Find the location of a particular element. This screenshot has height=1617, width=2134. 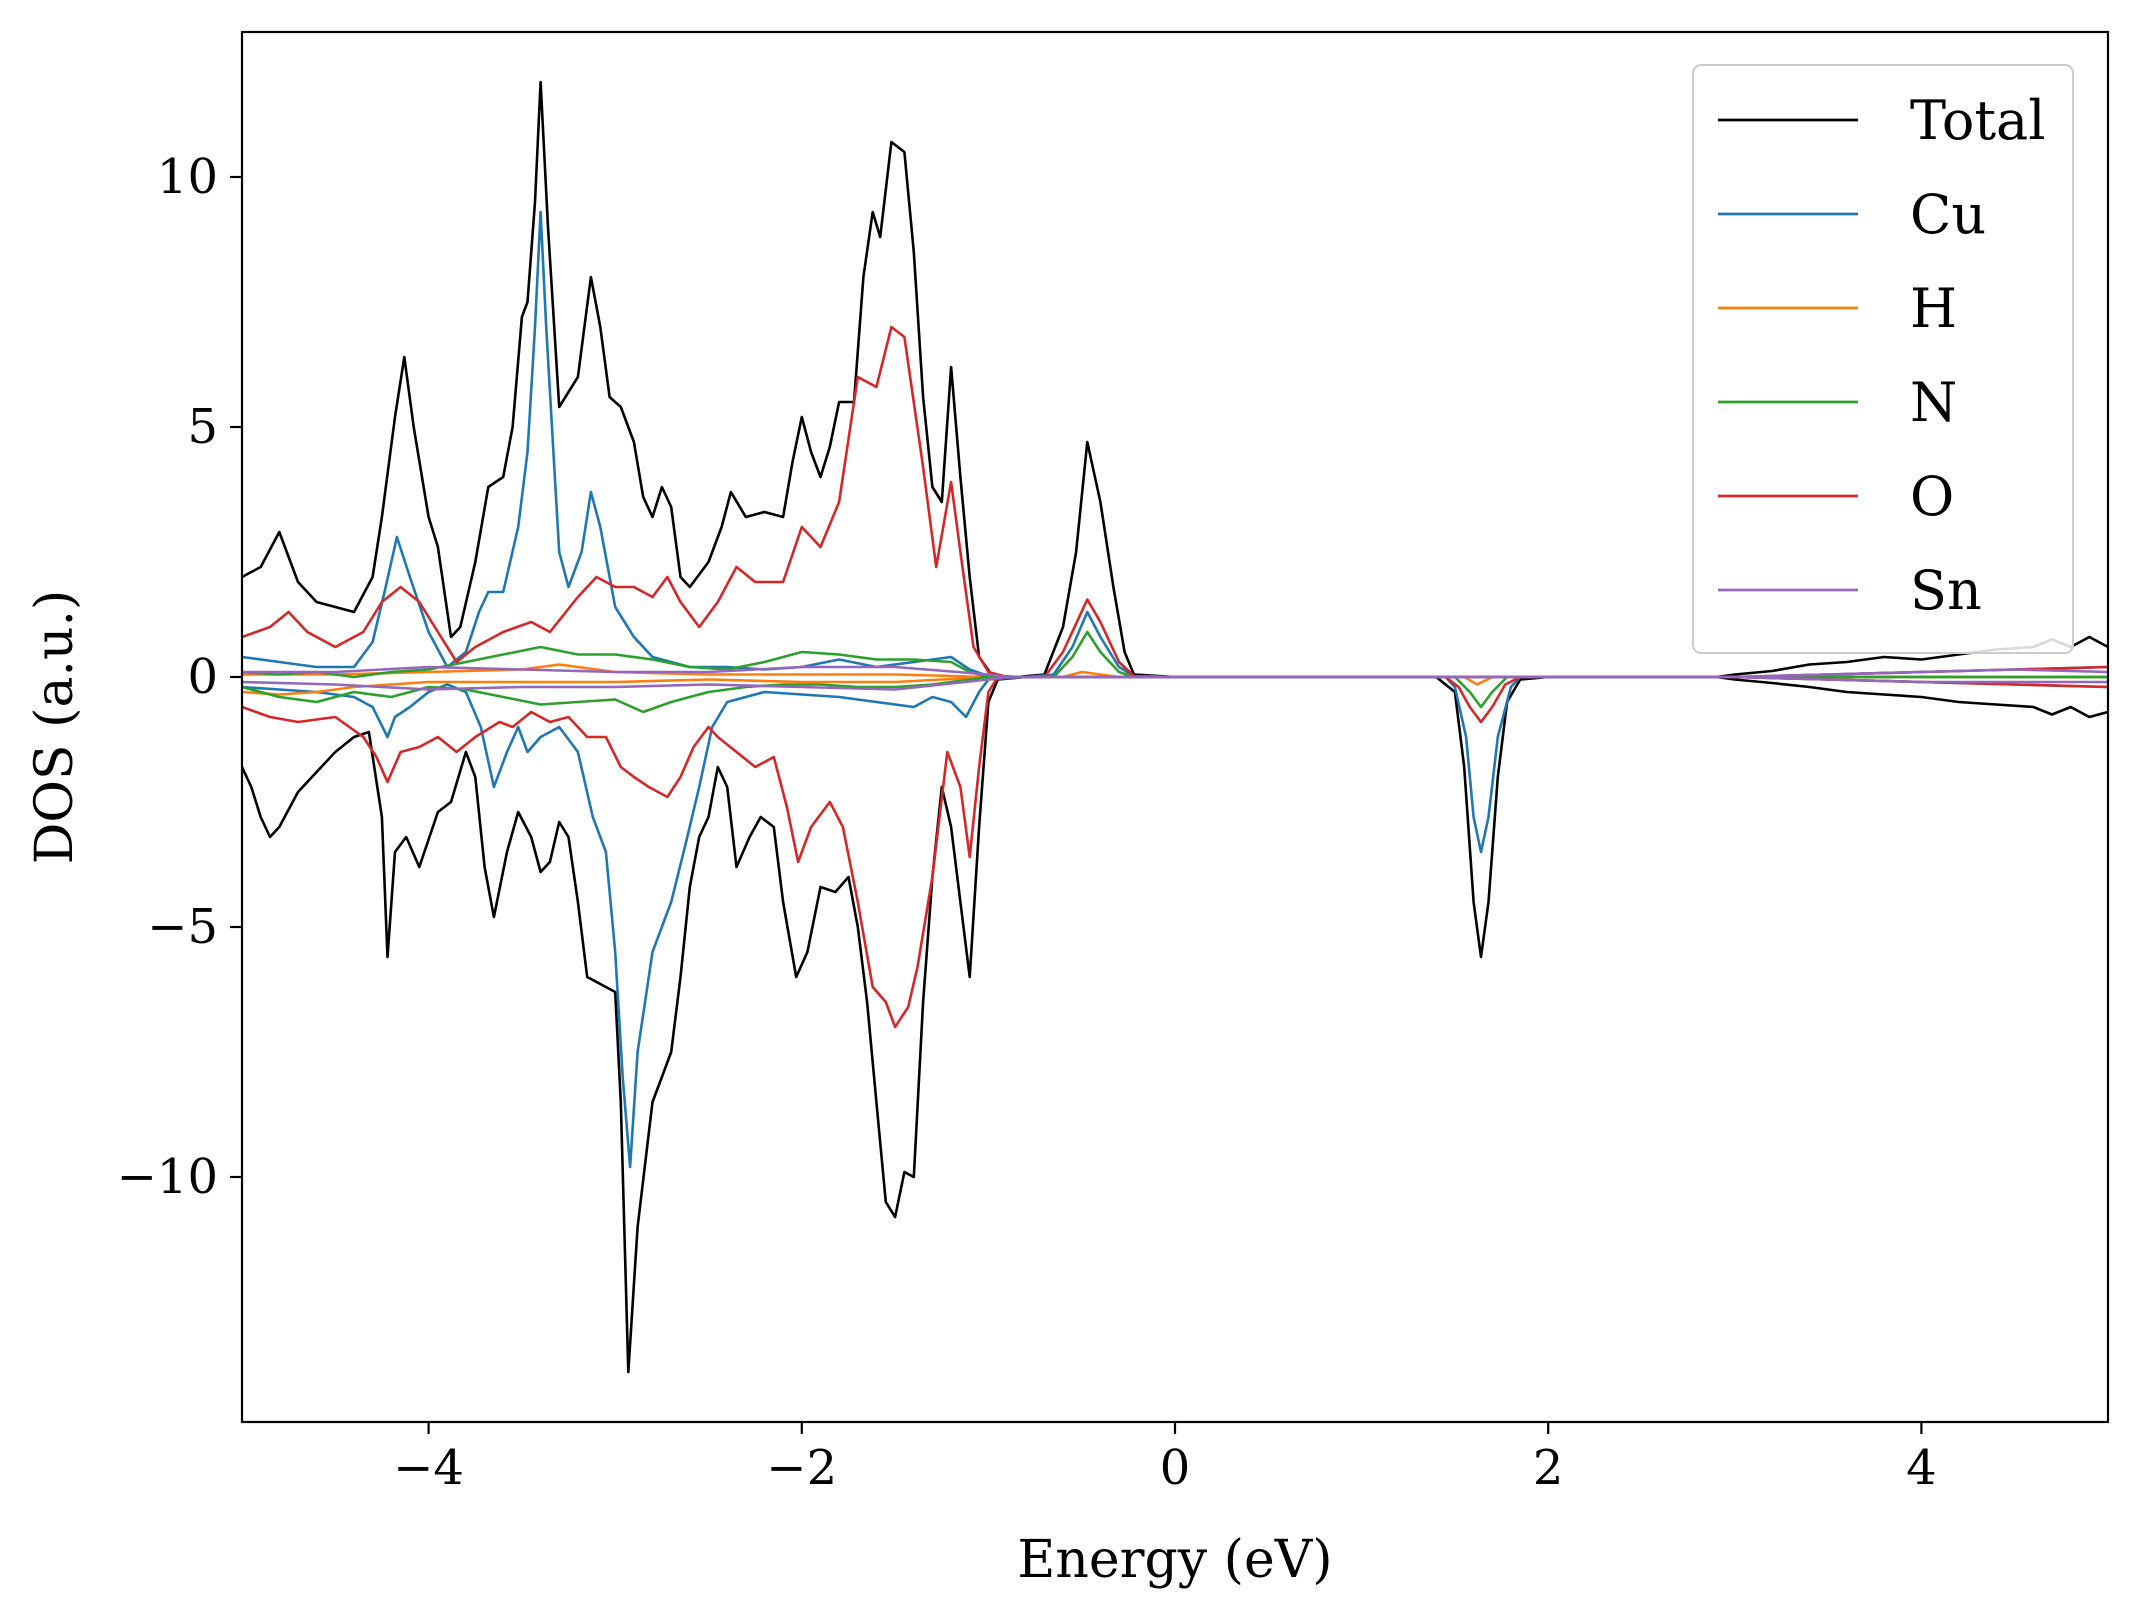

legend-box is located at coordinates (1883, 359).